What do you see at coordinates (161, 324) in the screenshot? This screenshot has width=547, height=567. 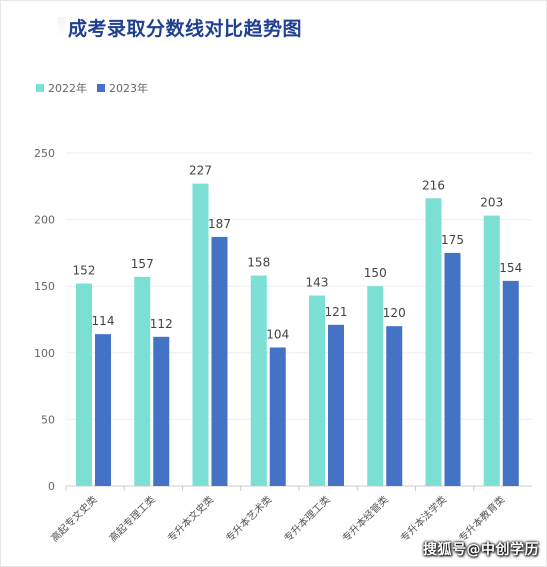 I see `data-label: 112` at bounding box center [161, 324].